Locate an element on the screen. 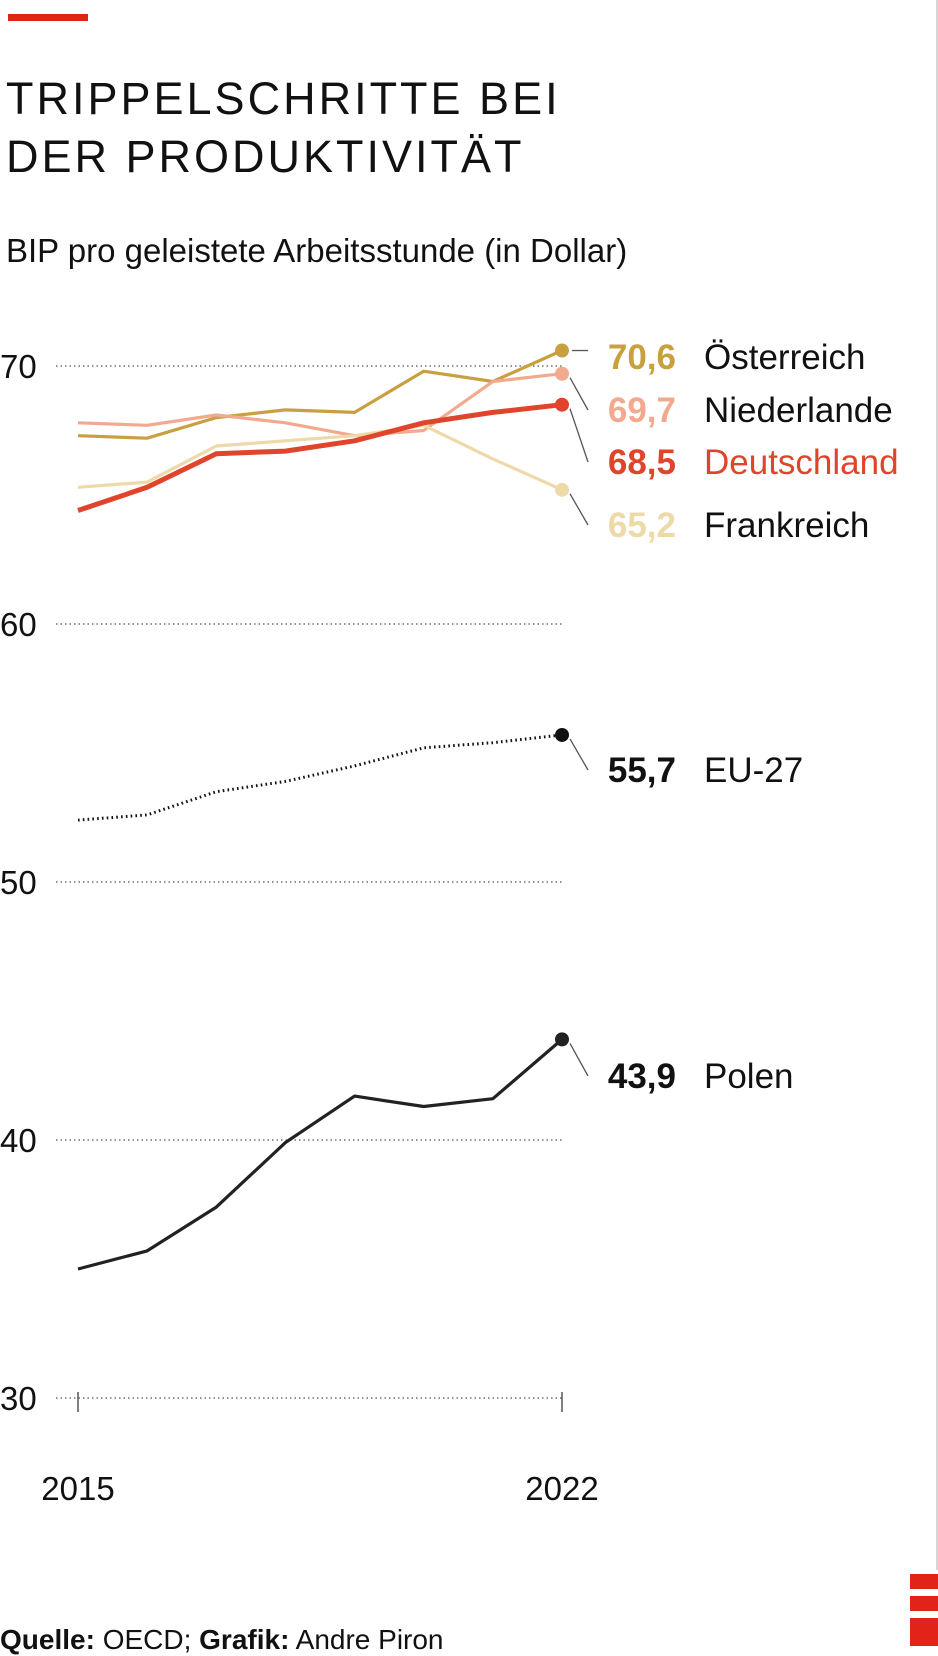 The image size is (938, 1656). leader-line-deutschland is located at coordinates (579, 435).